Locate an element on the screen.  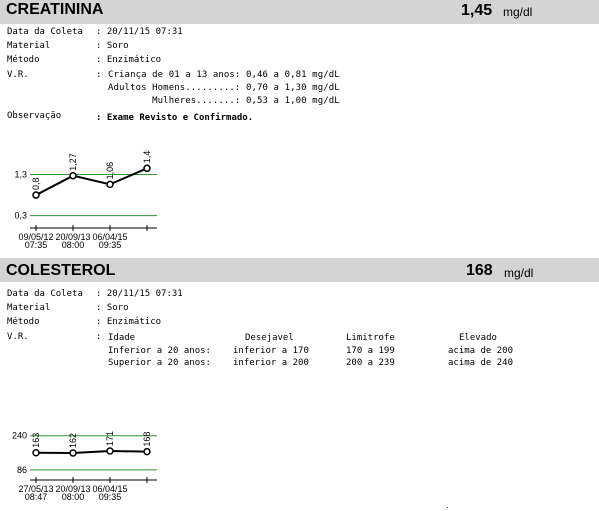
colesterol-material-line: : Soro is located at coordinates (112, 308).